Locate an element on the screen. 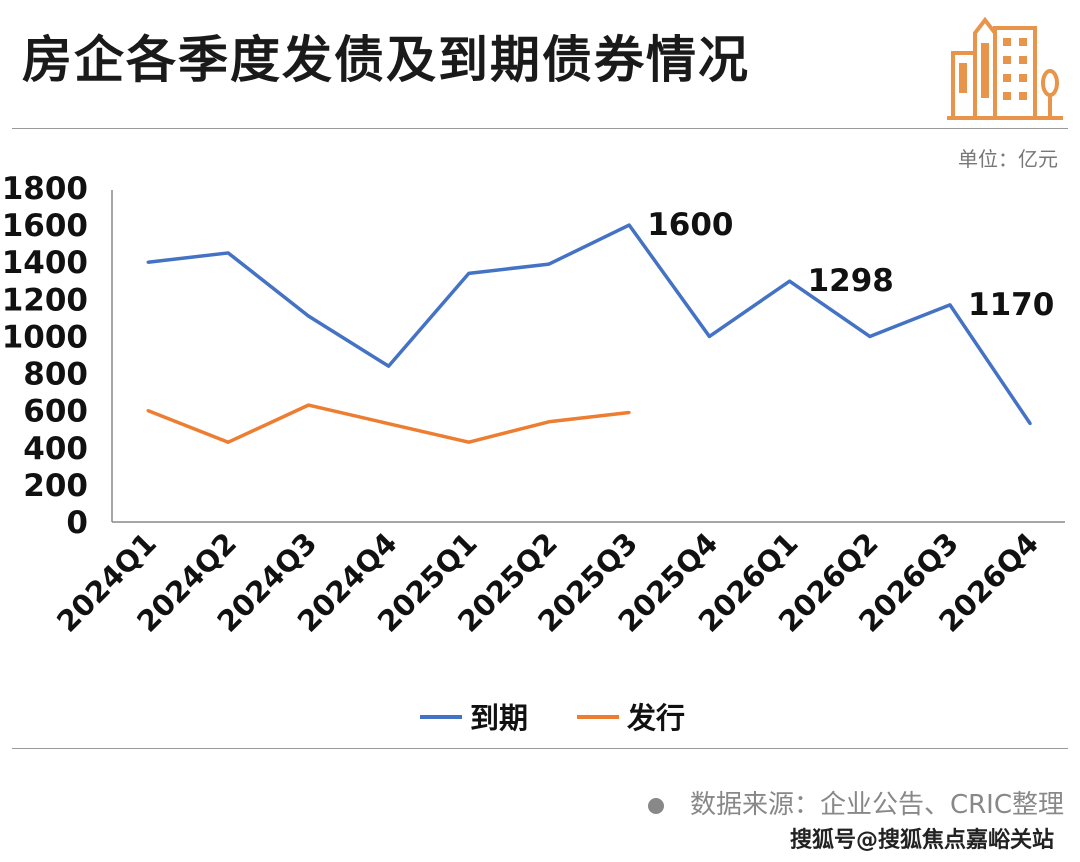  data-label: 1600 is located at coordinates (690, 225).